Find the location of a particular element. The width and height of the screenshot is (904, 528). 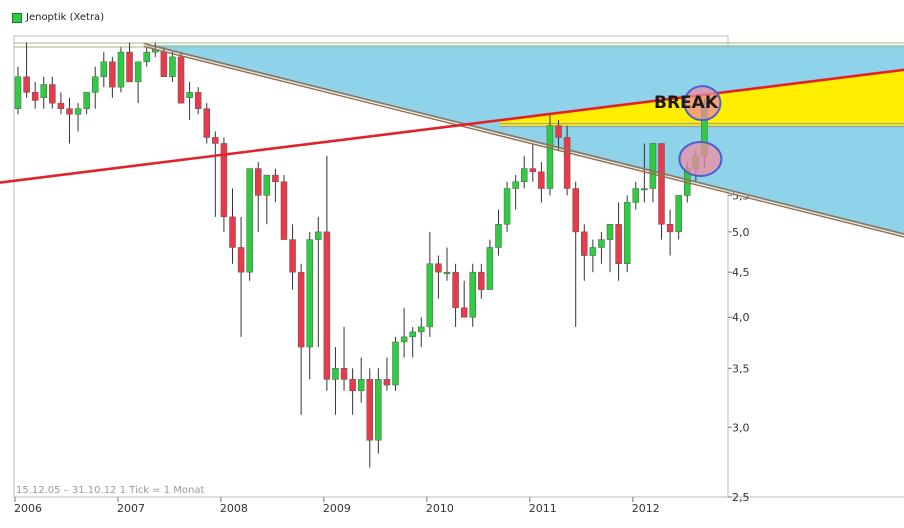

legend: Jenoptik (Xetra) is located at coordinates (58, 17).